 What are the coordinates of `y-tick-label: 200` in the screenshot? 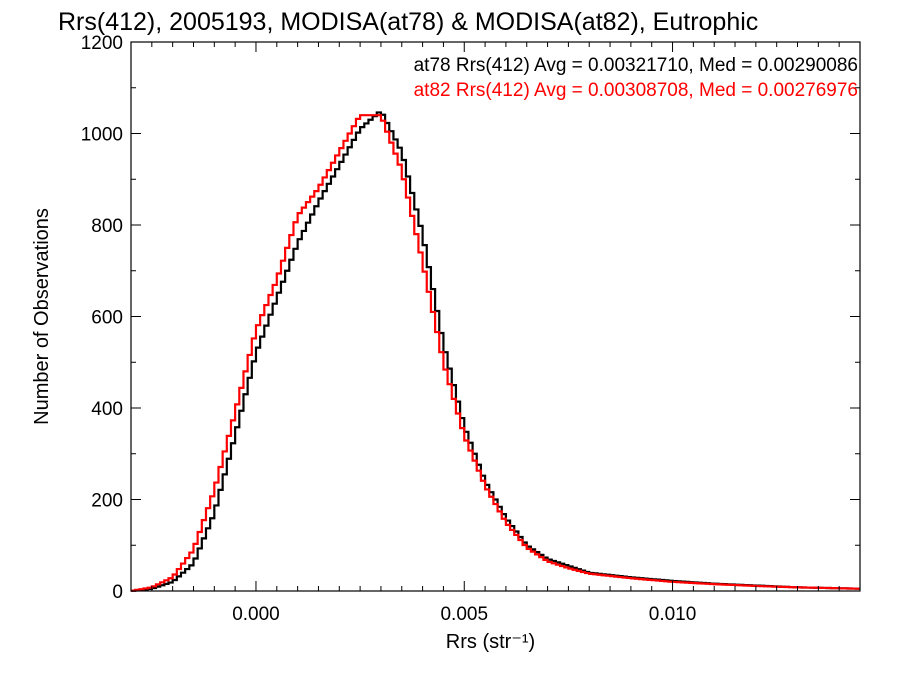 It's located at (107, 501).